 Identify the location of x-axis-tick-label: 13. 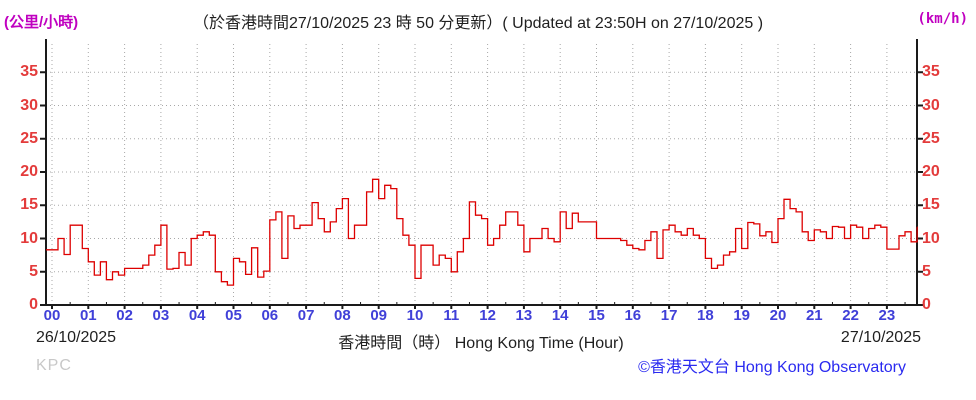
(524, 315).